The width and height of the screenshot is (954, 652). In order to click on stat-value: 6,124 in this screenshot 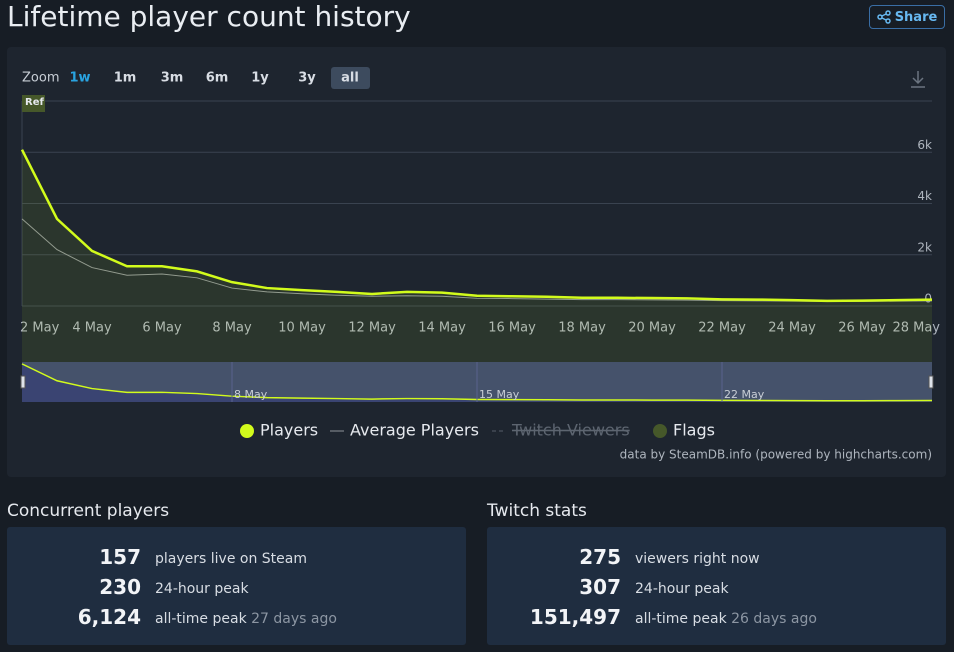, I will do `click(109, 617)`.